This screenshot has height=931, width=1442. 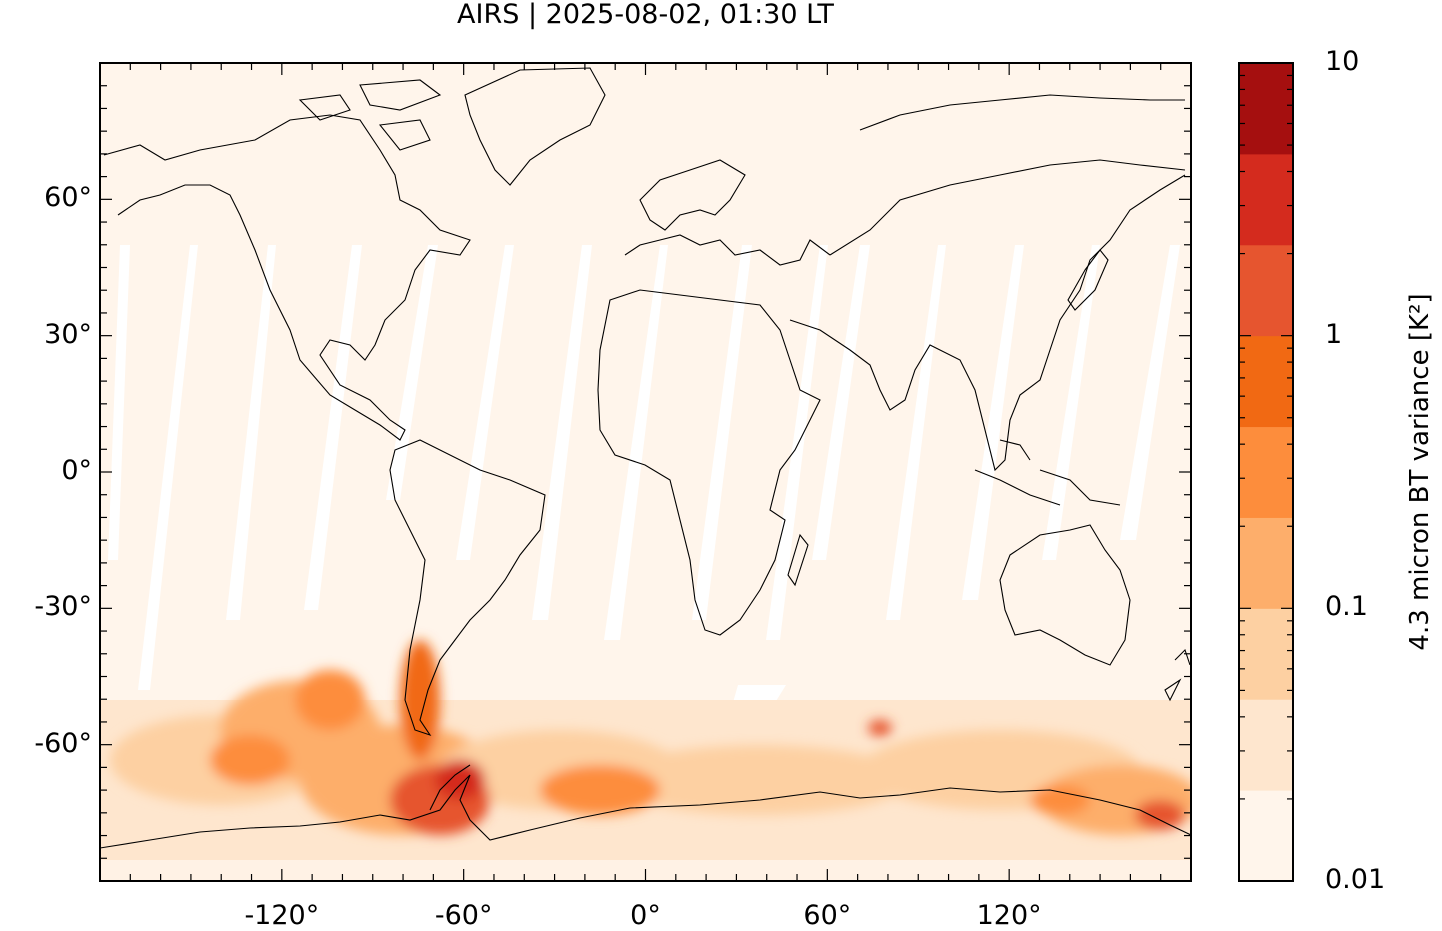 I want to click on lat-tick-label: 0°, so click(x=76, y=470).